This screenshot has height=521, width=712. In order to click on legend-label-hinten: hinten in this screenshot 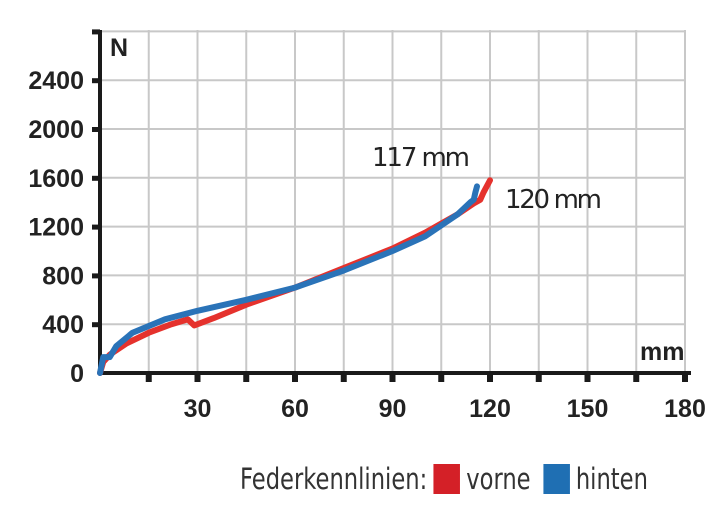, I will do `click(611, 479)`.